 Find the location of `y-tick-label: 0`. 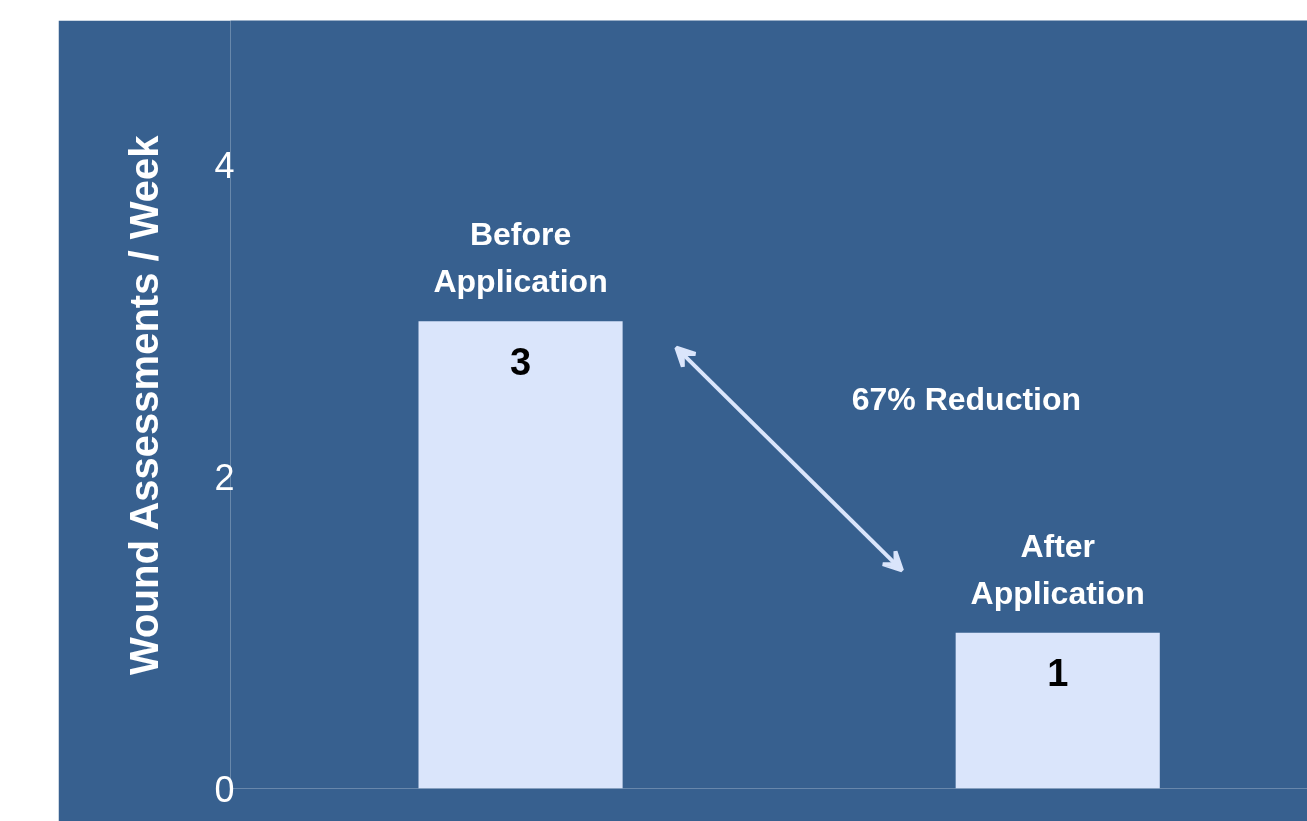

y-tick-label: 0 is located at coordinates (224, 789).